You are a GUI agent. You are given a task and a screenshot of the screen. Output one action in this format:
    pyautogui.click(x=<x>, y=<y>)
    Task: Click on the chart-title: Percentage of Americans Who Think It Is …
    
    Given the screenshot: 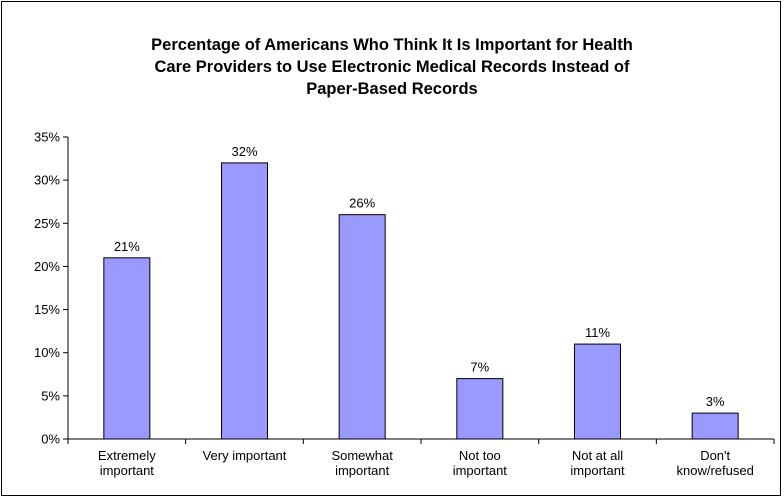 What is the action you would take?
    pyautogui.click(x=392, y=67)
    